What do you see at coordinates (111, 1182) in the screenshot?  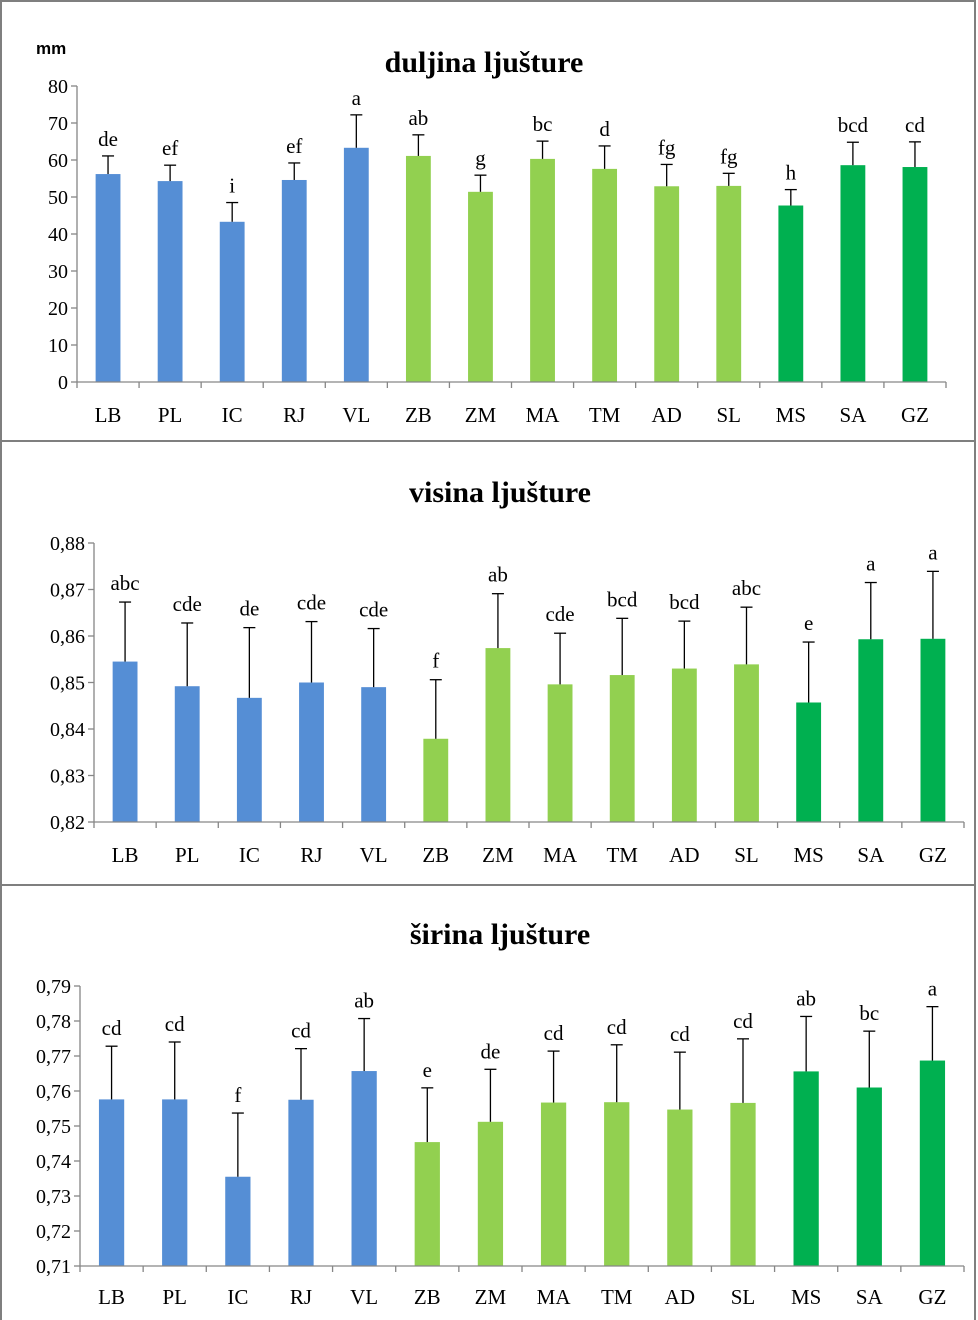 I see `bar-lb` at bounding box center [111, 1182].